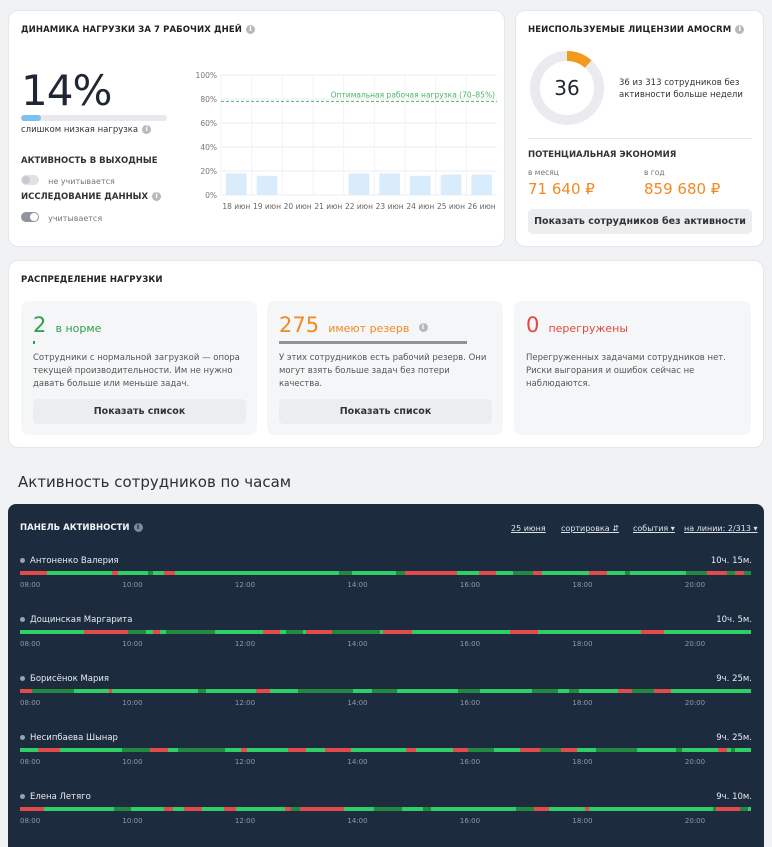 The image size is (772, 847). I want to click on overload-label: перегружены, so click(588, 328).